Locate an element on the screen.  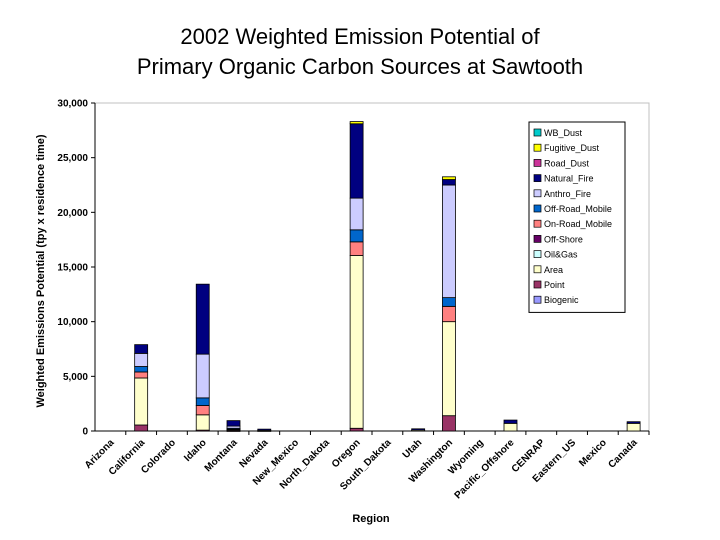
legend-label: Oil&Gas is located at coordinates (561, 255).